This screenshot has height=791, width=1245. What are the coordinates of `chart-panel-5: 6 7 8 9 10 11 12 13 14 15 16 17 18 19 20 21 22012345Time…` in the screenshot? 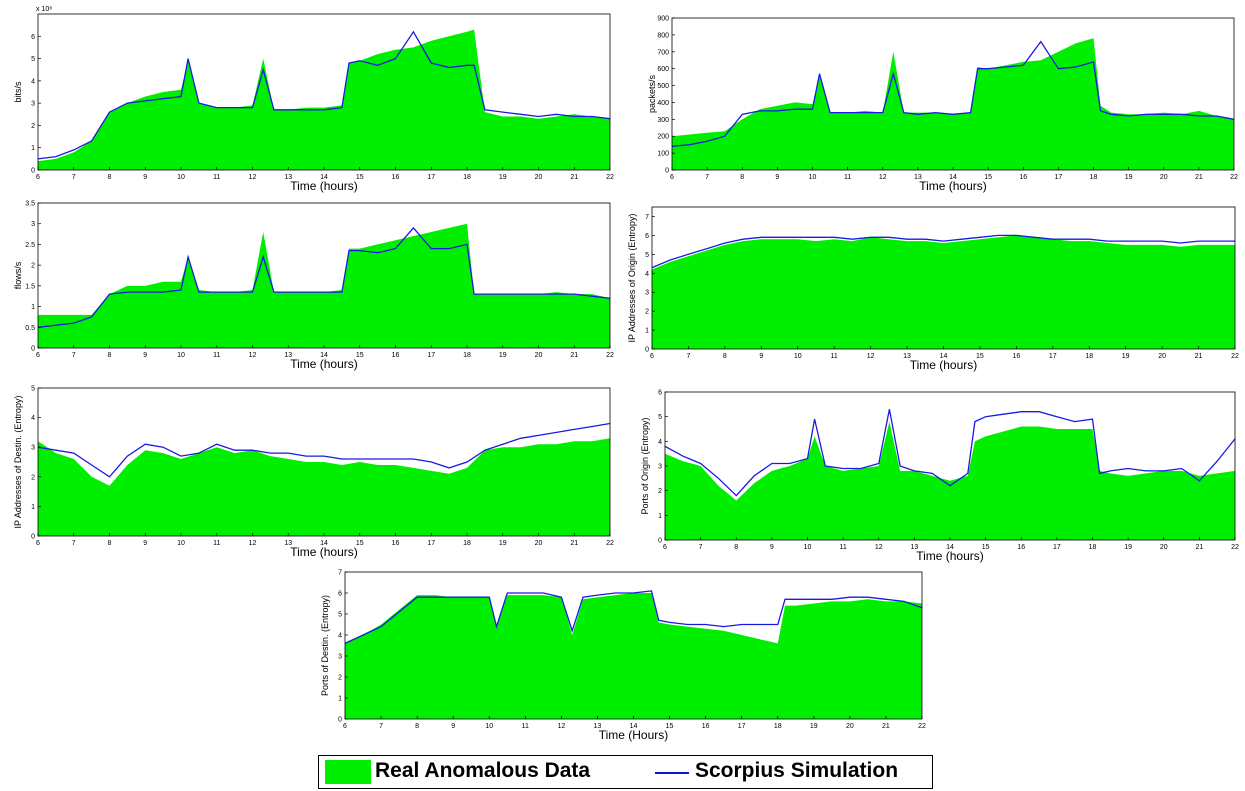 It's located at (313, 473).